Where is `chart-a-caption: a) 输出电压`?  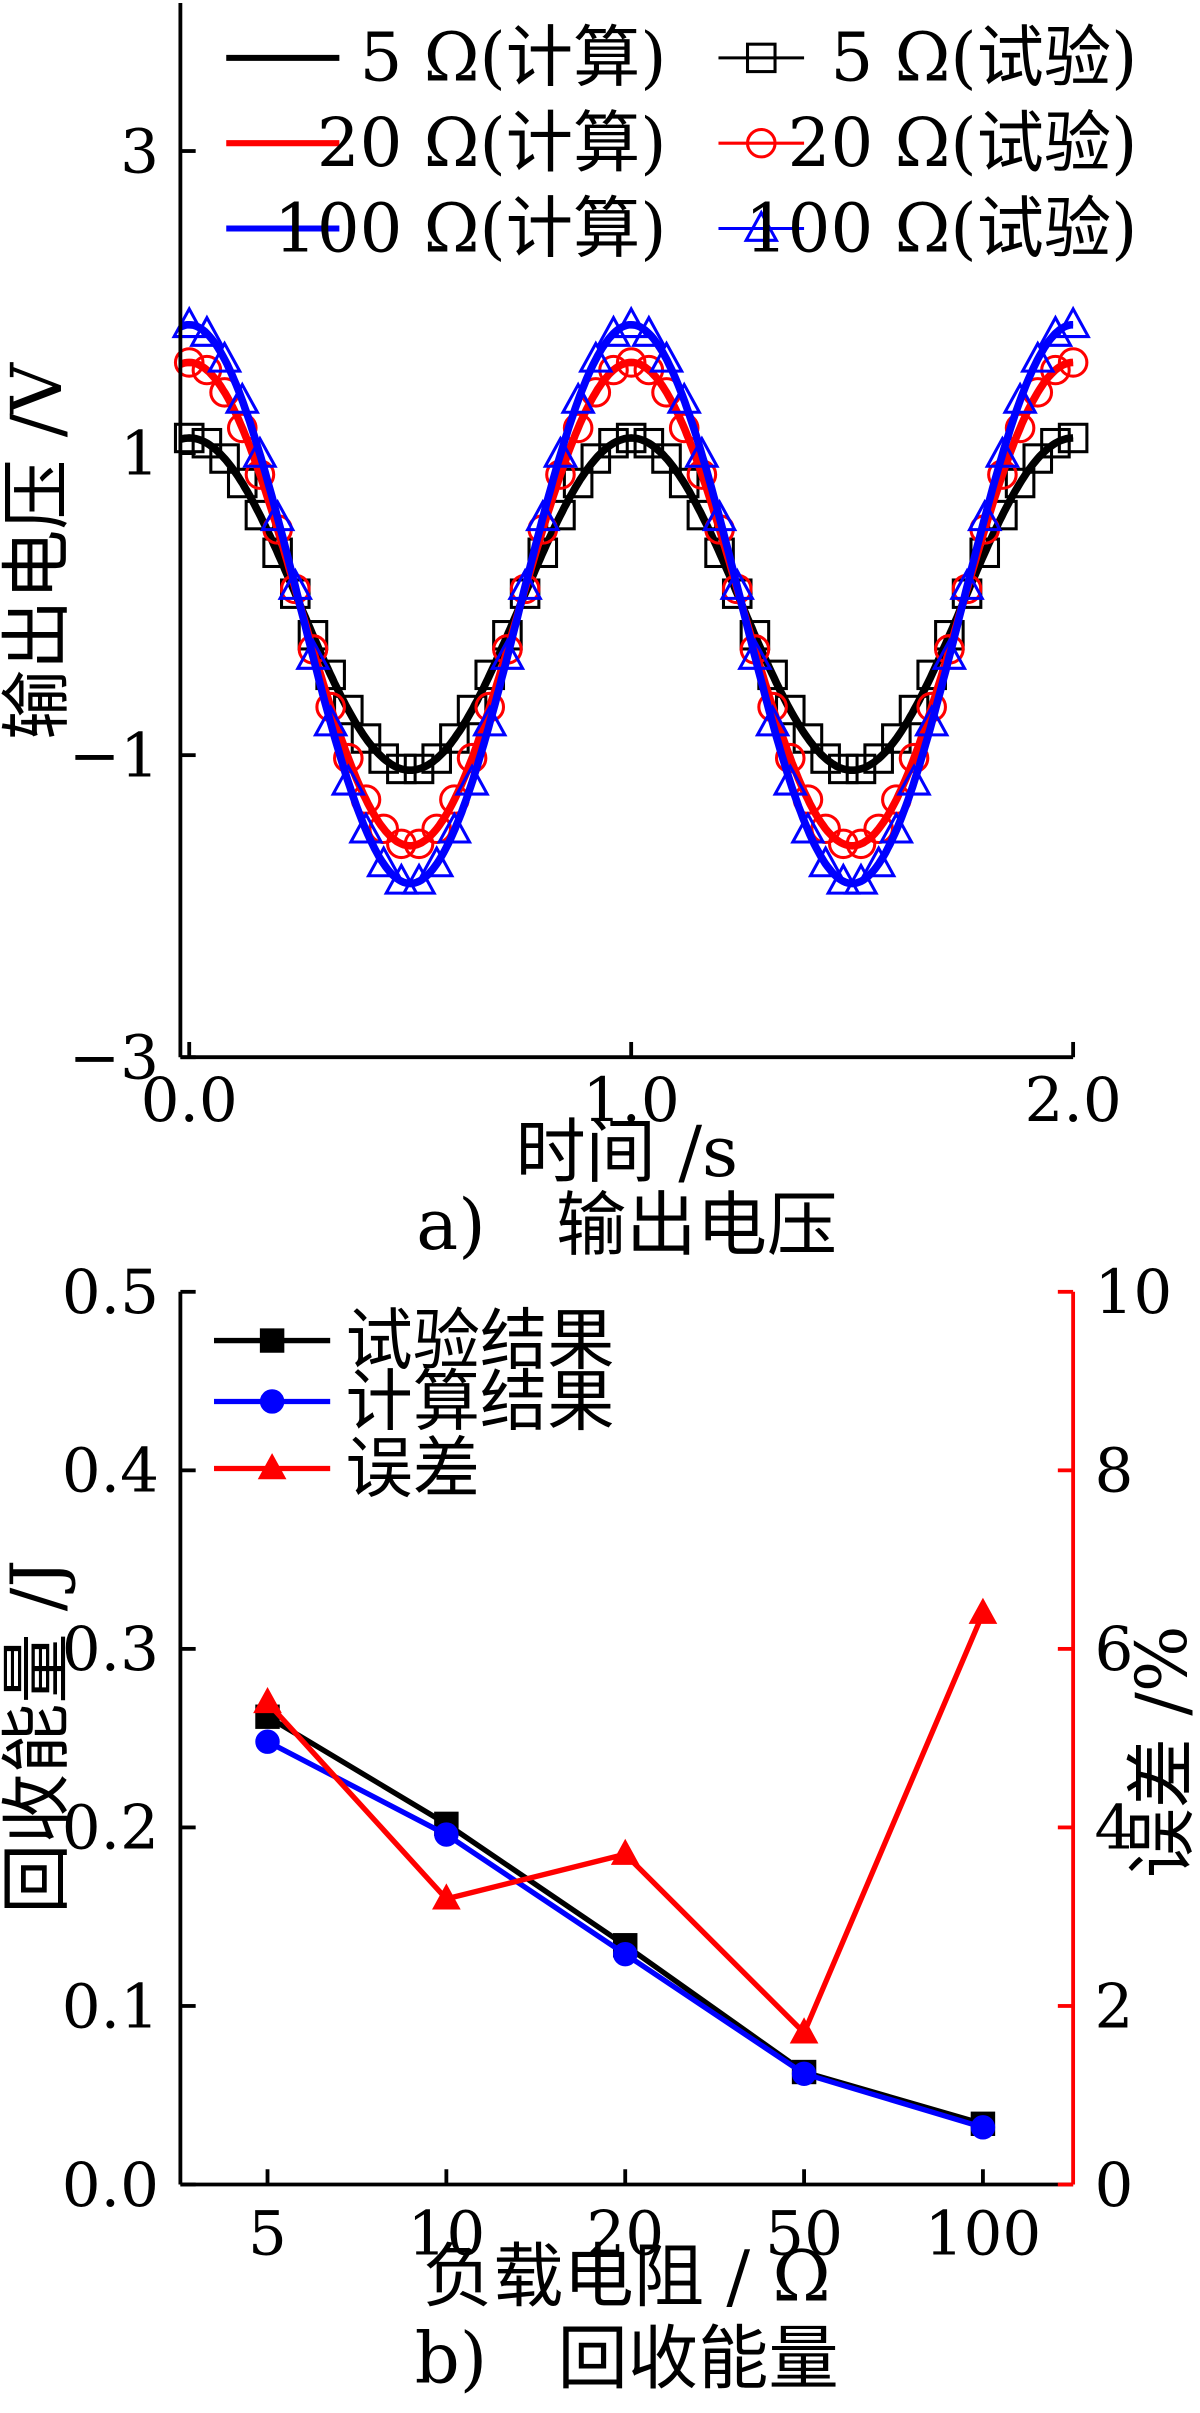 chart-a-caption: a) 输出电压 is located at coordinates (626, 1225).